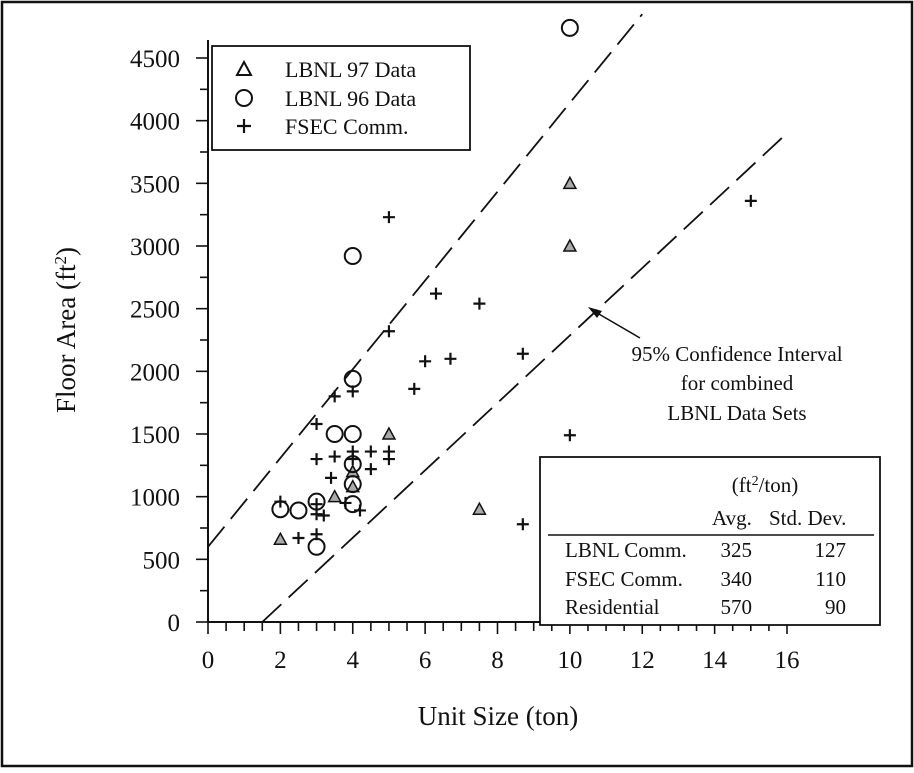 The height and width of the screenshot is (773, 914). Describe the element at coordinates (765, 485) in the screenshot. I see `table-unit-label: (ft2/ton)` at that location.